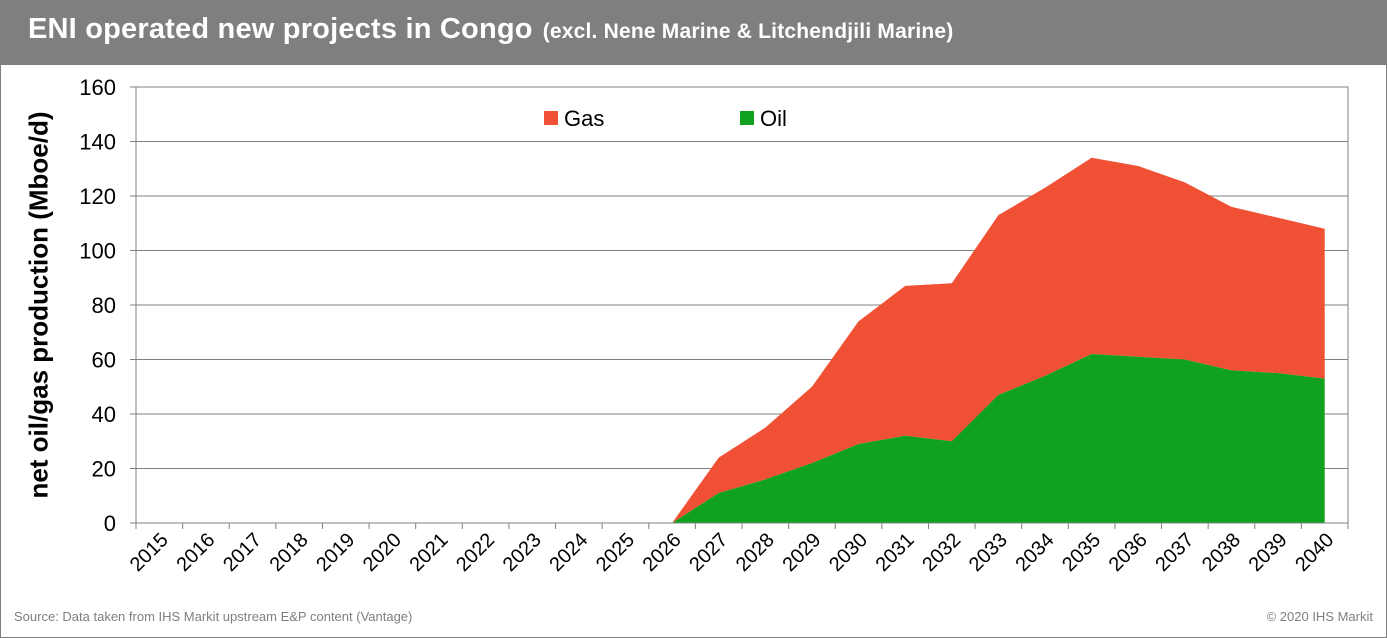  I want to click on x-tick-label: 2022, so click(475, 552).